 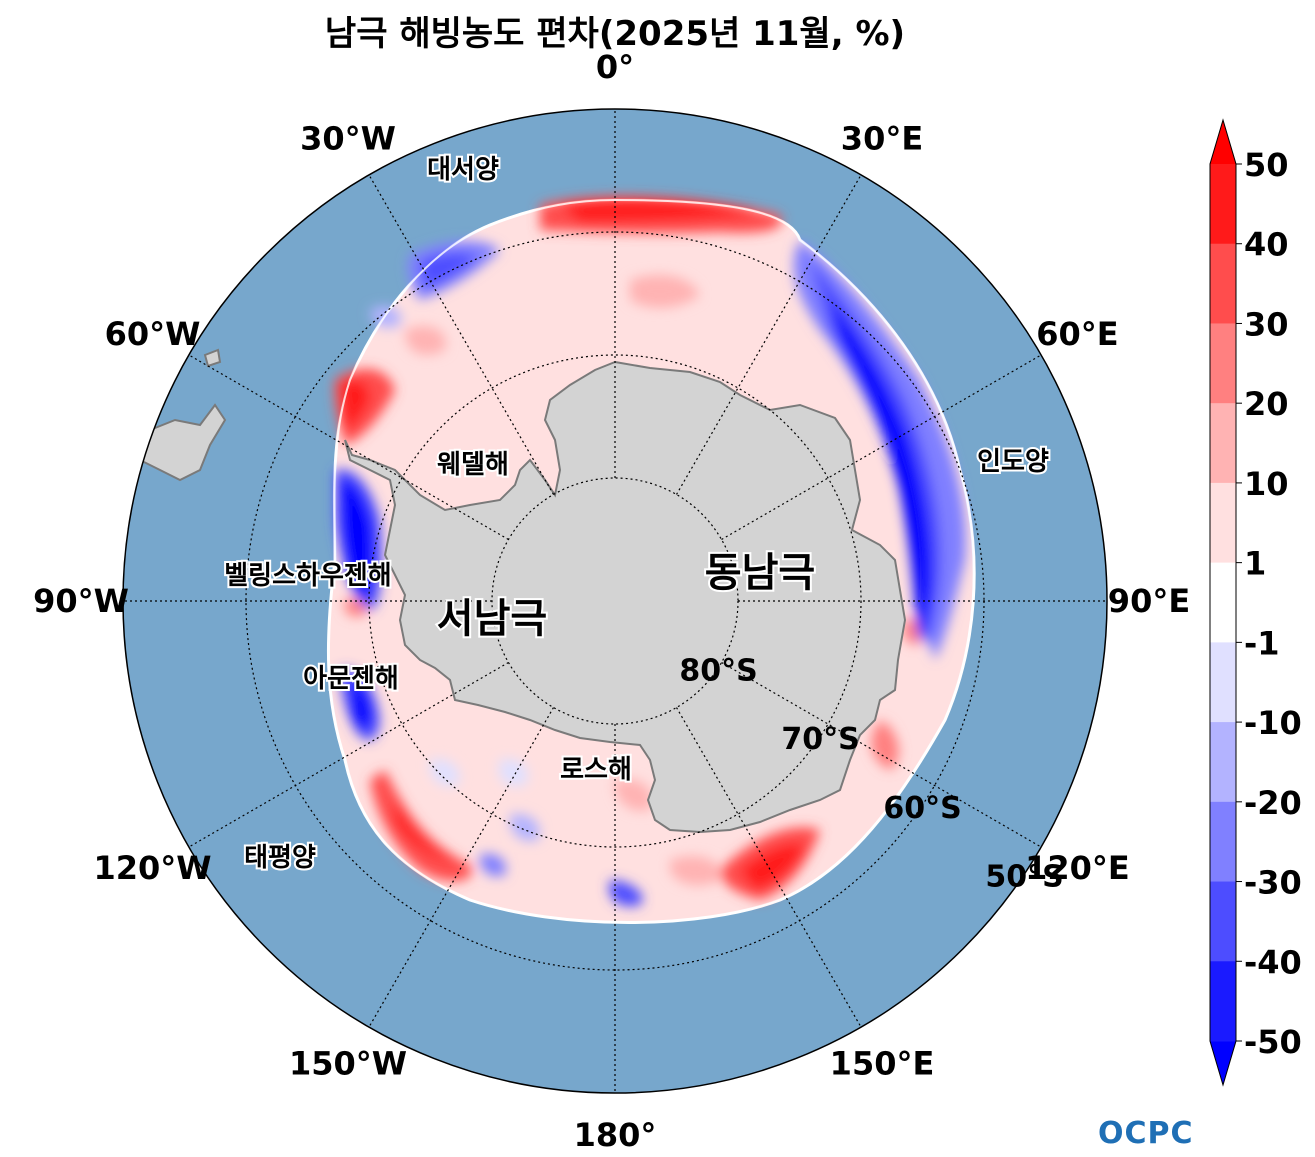 I want to click on region-label-atlantic: 대서양, so click(x=463, y=170).